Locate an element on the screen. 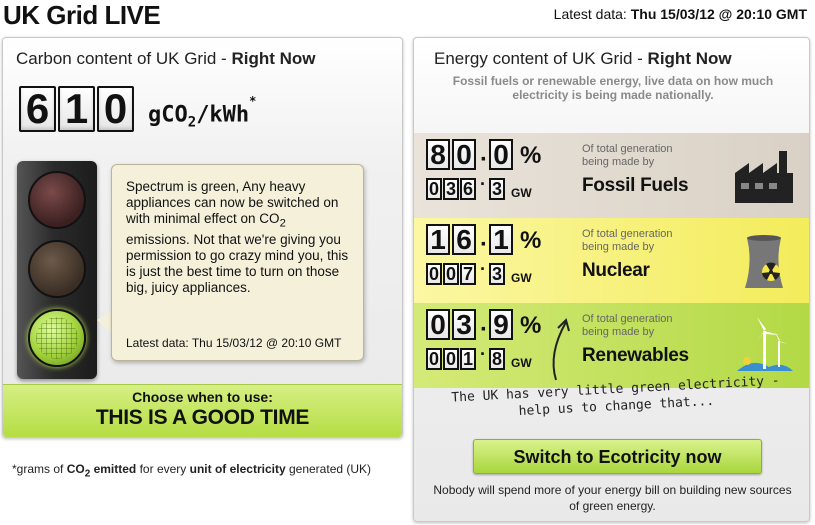  factory-icon is located at coordinates (764, 177).